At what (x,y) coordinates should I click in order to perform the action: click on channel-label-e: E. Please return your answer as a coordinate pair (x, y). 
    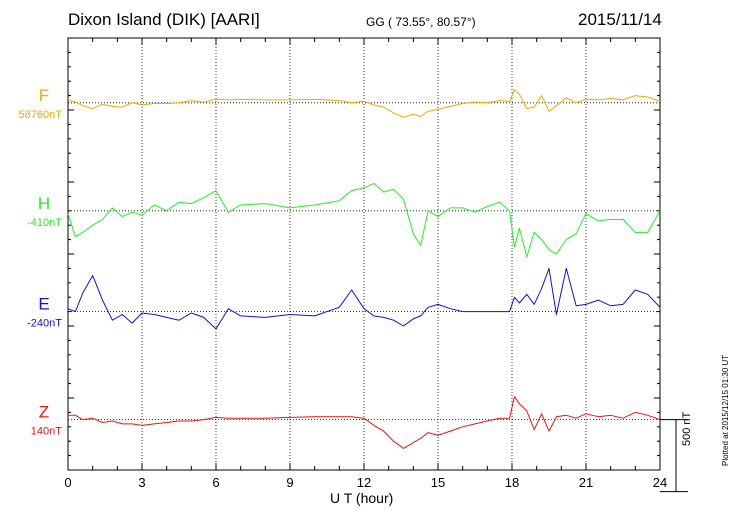
    Looking at the image, I should click on (43, 304).